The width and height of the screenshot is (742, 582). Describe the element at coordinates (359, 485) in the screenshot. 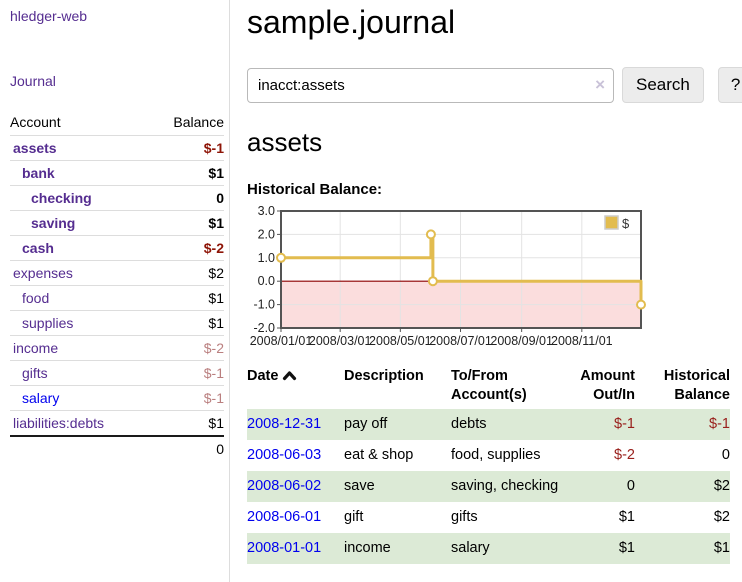

I see `register-description: save` at that location.